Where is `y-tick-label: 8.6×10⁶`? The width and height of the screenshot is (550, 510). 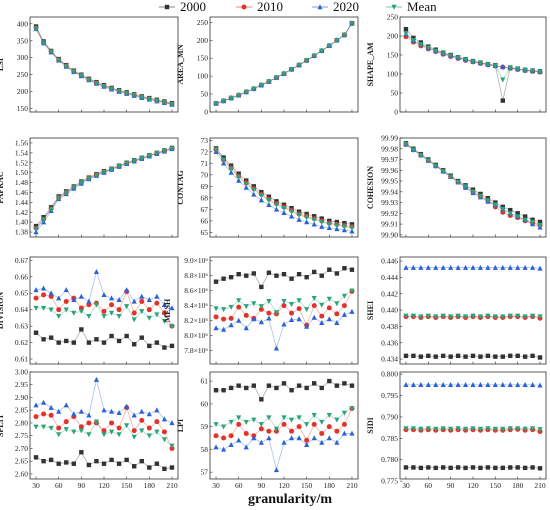
y-tick-label: 8.6×10⁶ is located at coordinates (196, 290).